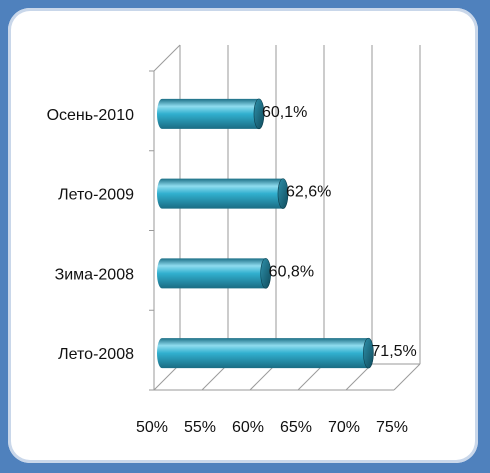 Image resolution: width=490 pixels, height=473 pixels. What do you see at coordinates (284, 112) in the screenshot?
I see `data-label: 60,1%` at bounding box center [284, 112].